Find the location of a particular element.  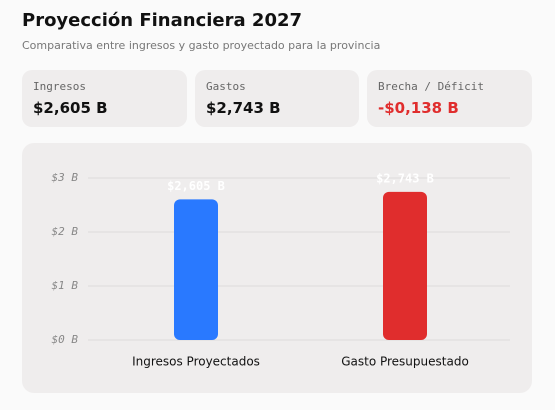

card-value: $2,743 B is located at coordinates (243, 108).